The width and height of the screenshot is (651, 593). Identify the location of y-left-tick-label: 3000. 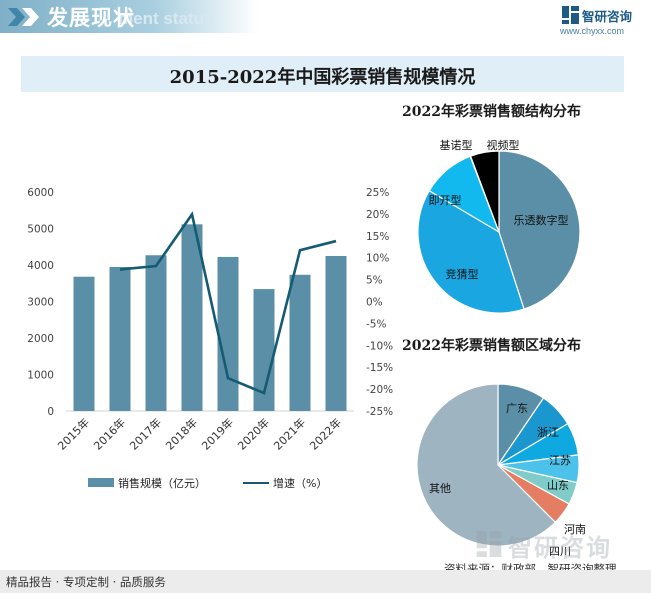
(40, 303).